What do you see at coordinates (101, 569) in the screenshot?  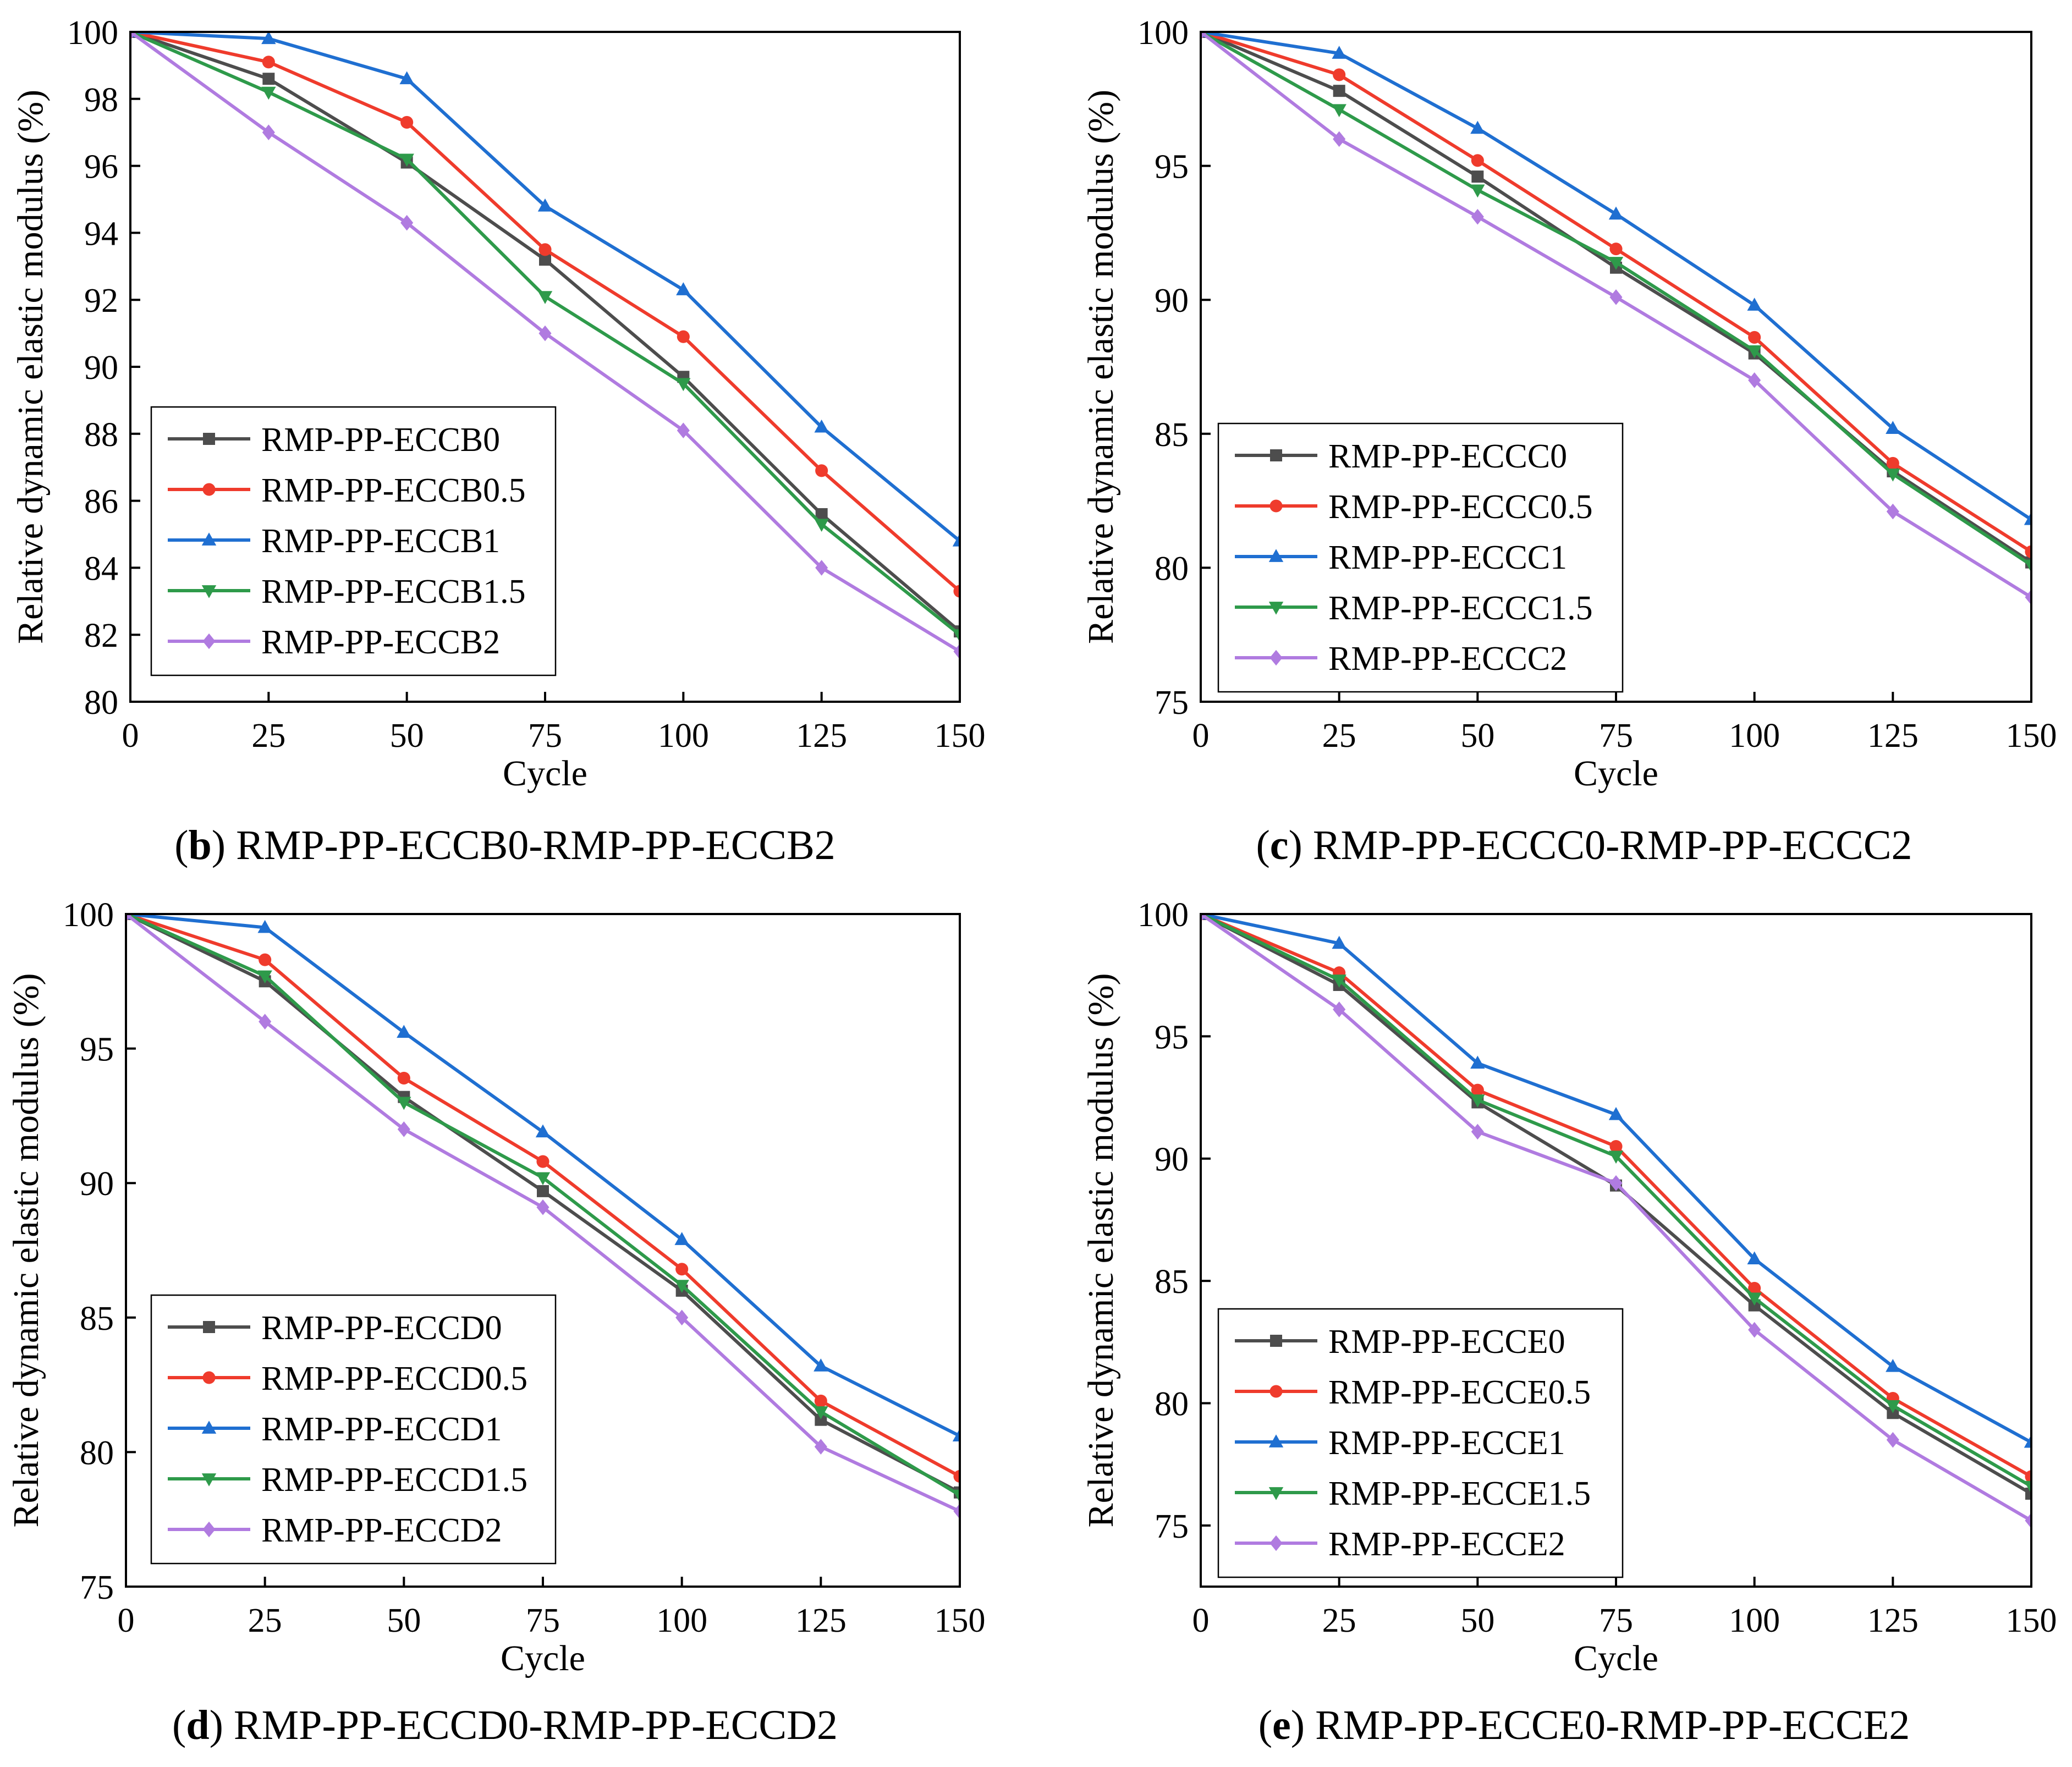 I see `y-tick-label: 84` at bounding box center [101, 569].